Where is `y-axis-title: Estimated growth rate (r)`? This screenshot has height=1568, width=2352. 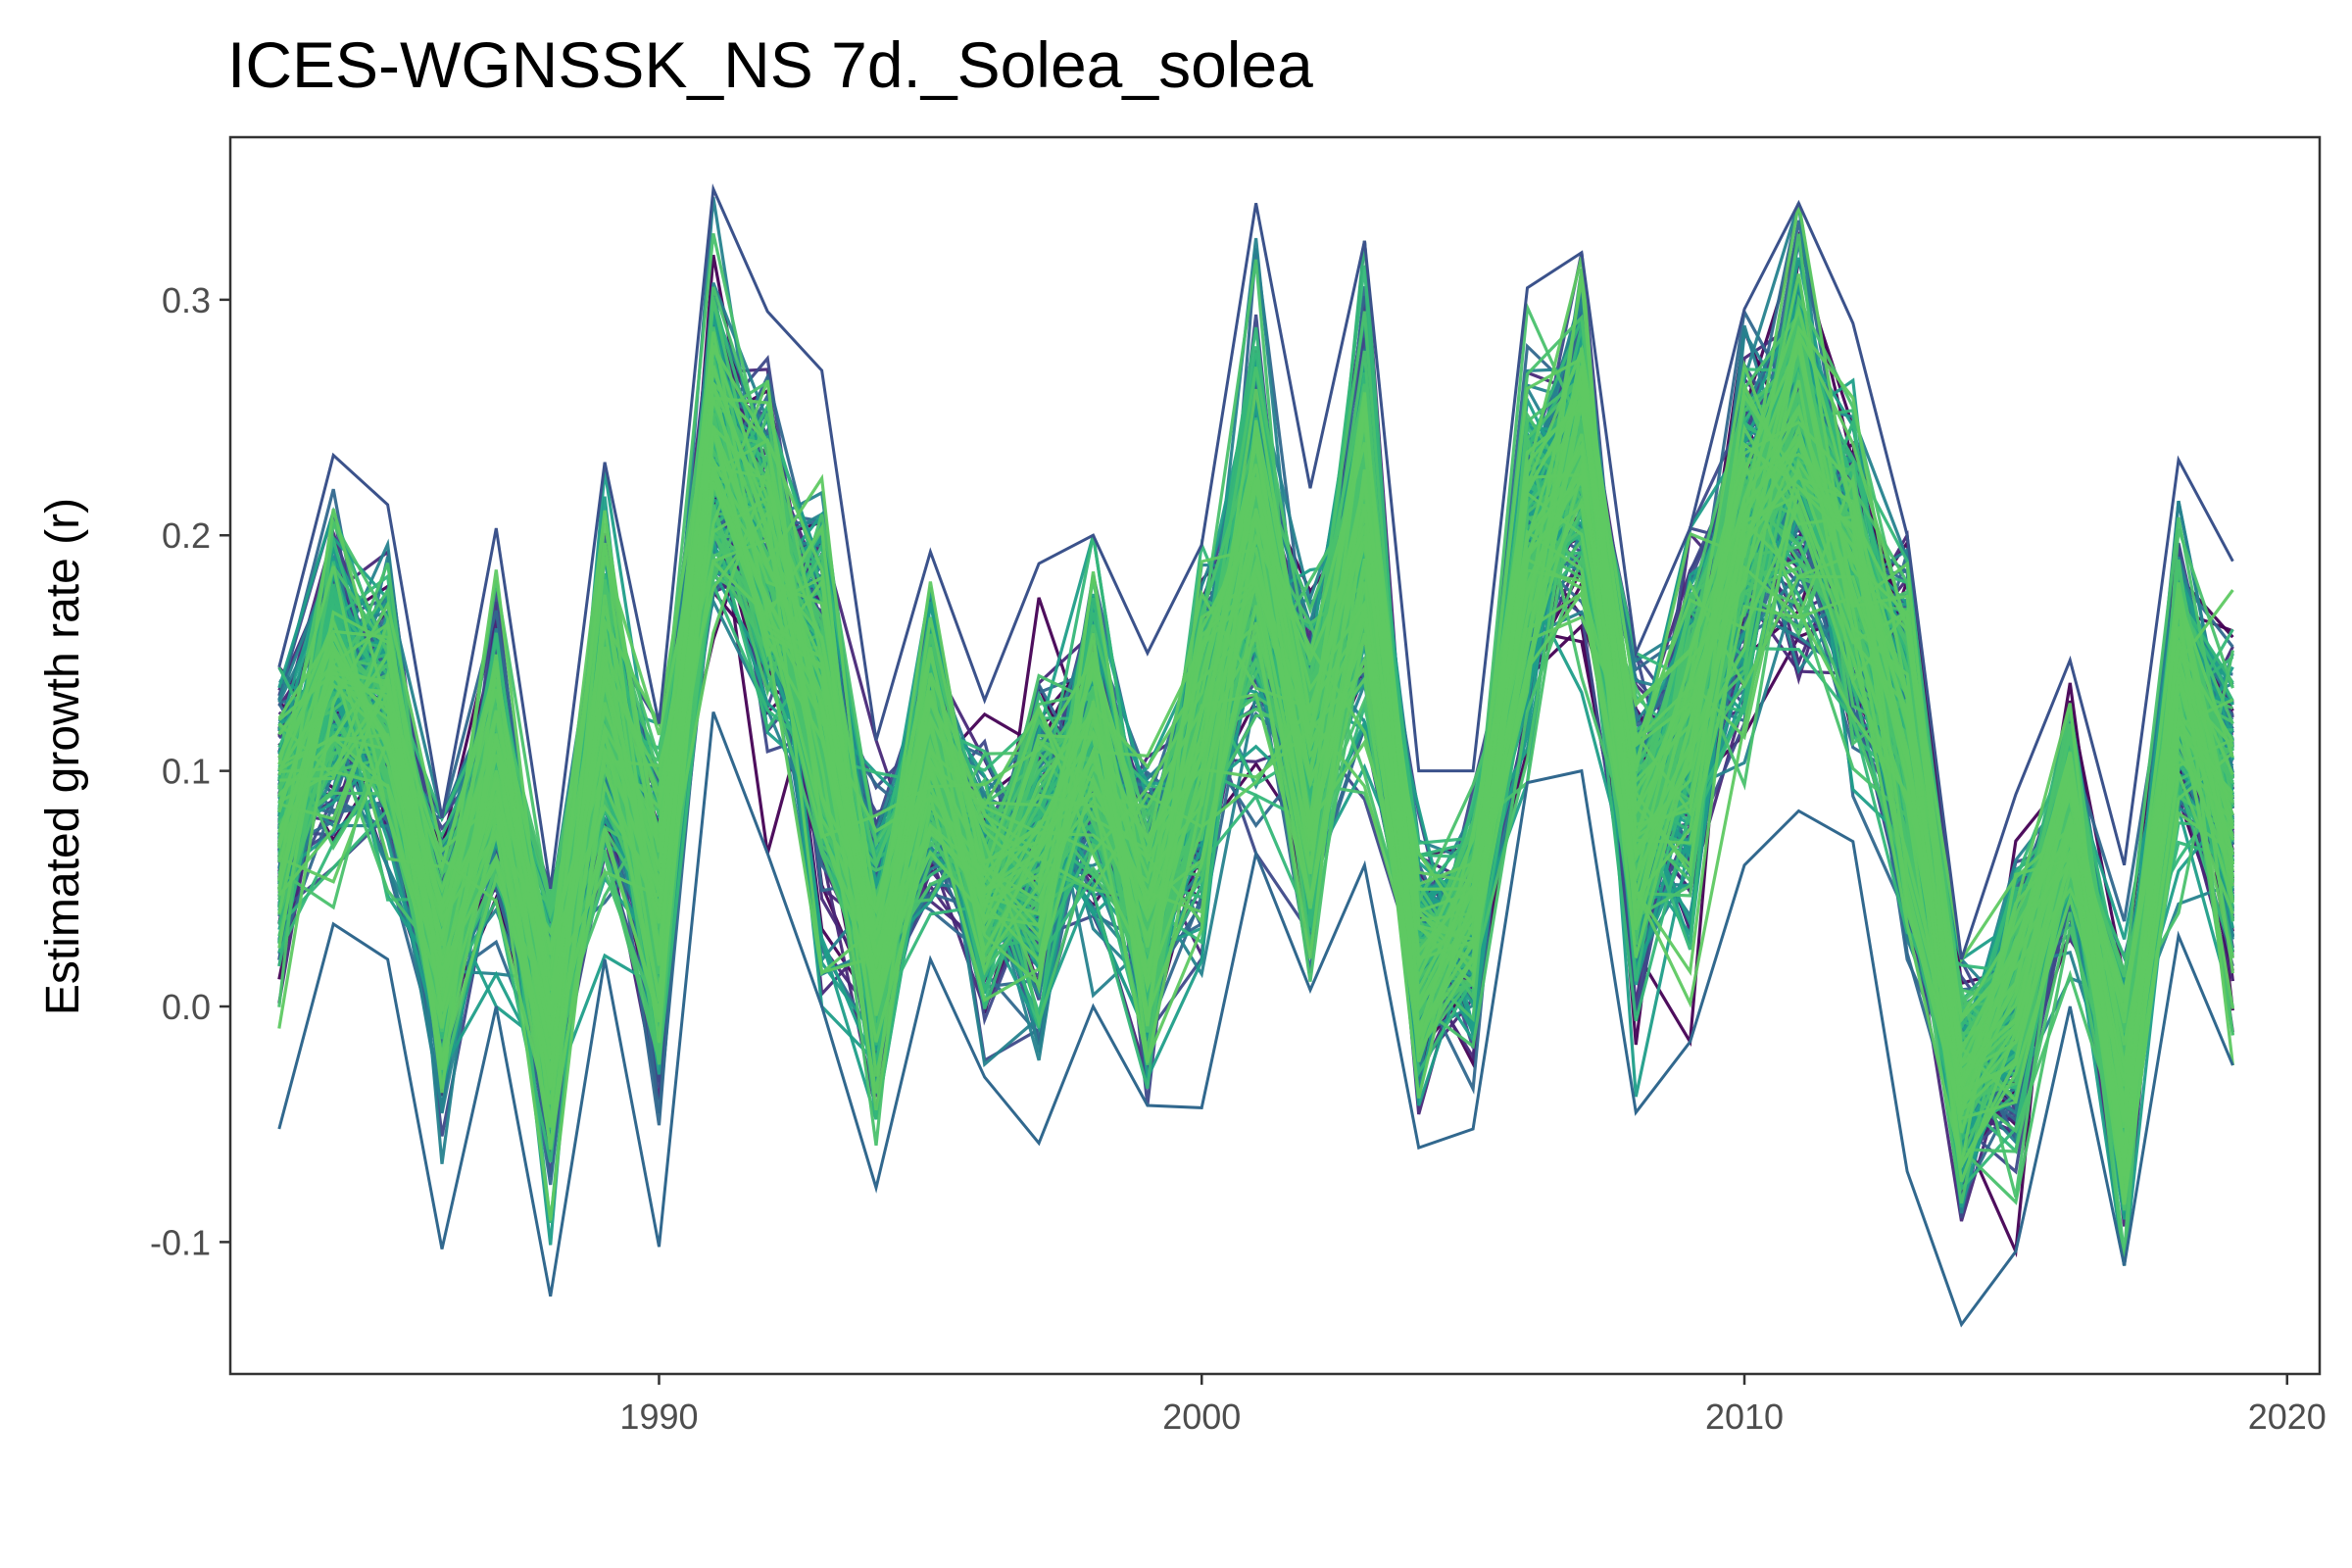
y-axis-title: Estimated growth rate (r) is located at coordinates (63, 756).